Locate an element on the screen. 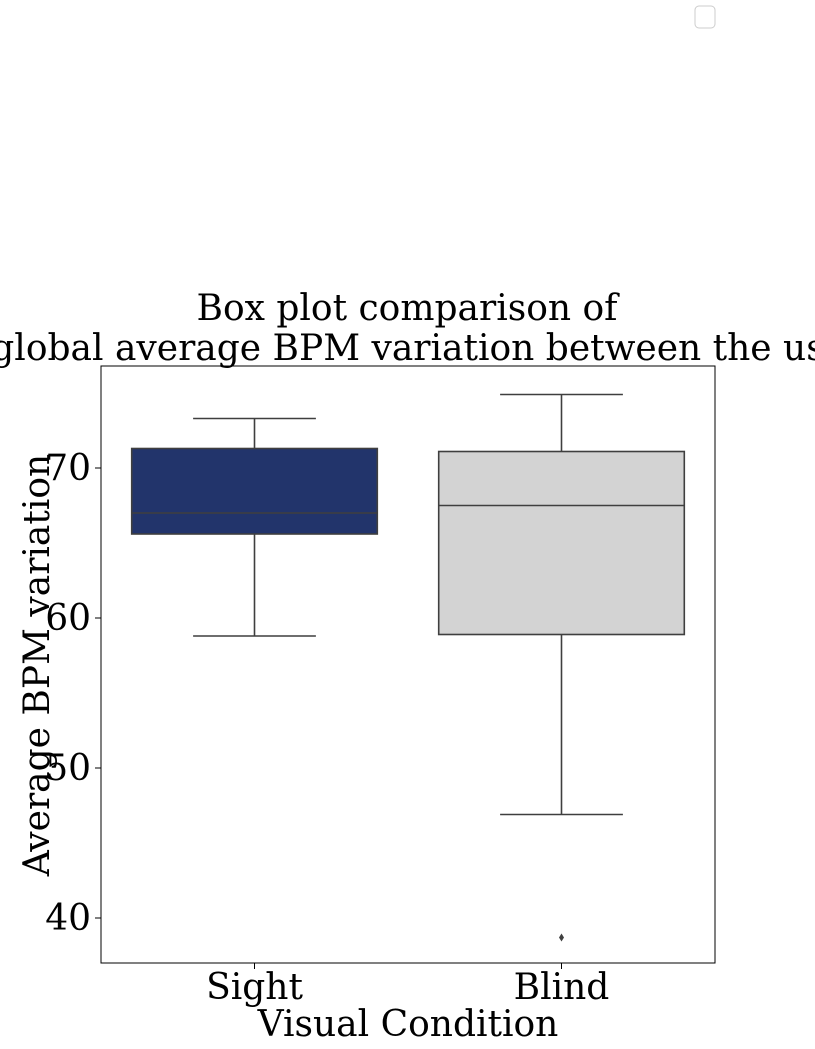 The height and width of the screenshot is (1049, 815). y-tick-label: 60 is located at coordinates (68, 618).